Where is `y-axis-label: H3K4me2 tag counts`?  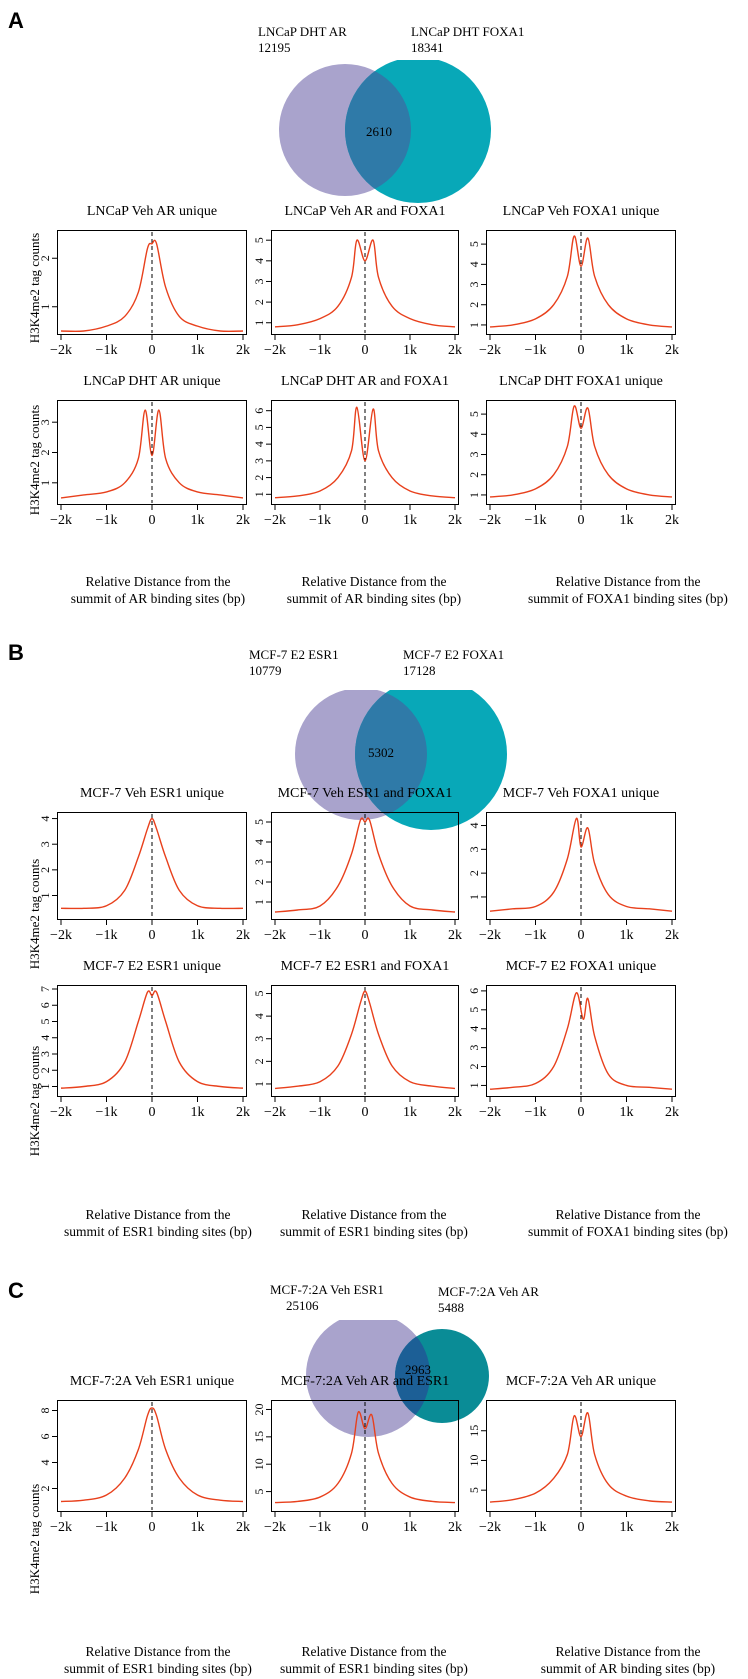
y-axis-label: H3K4me2 tag counts is located at coordinates (34, 1101).